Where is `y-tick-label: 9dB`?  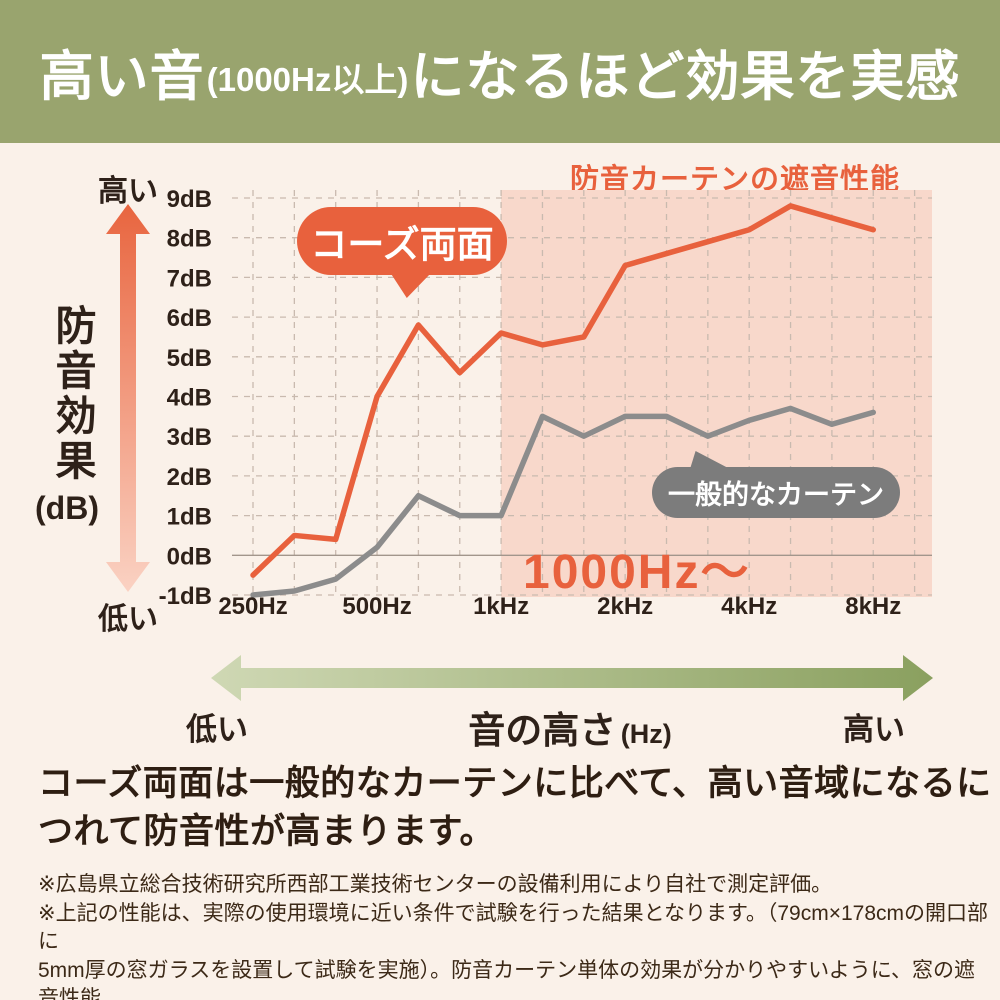 y-tick-label: 9dB is located at coordinates (189, 199).